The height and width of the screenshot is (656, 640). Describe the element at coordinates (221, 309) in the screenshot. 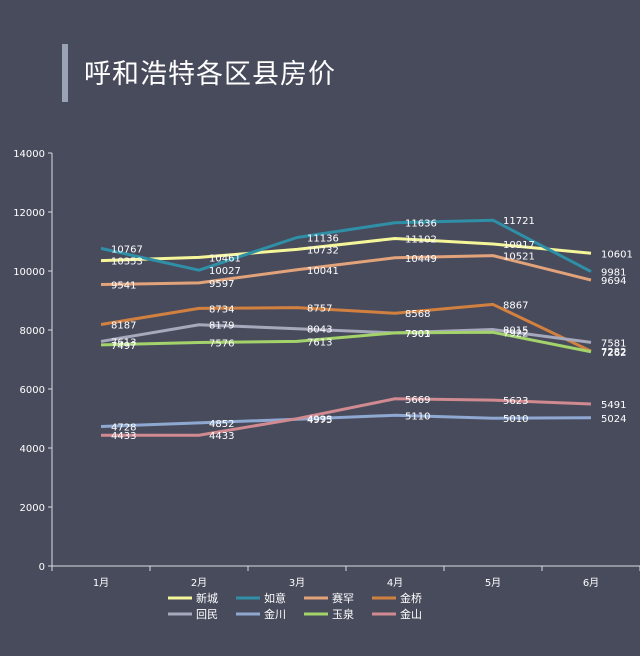

I see `data-label: 8734` at that location.